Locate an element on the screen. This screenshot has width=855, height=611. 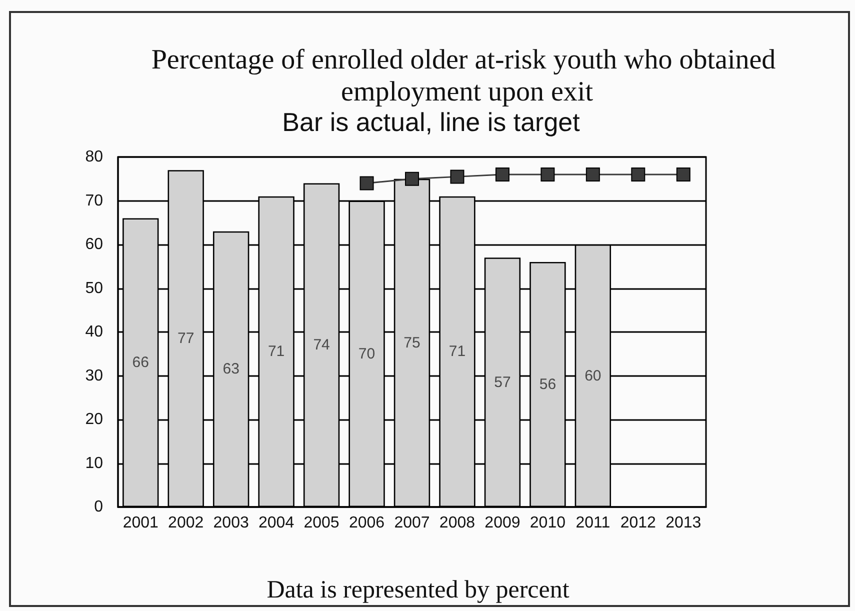
data-label: 56 is located at coordinates (547, 384).